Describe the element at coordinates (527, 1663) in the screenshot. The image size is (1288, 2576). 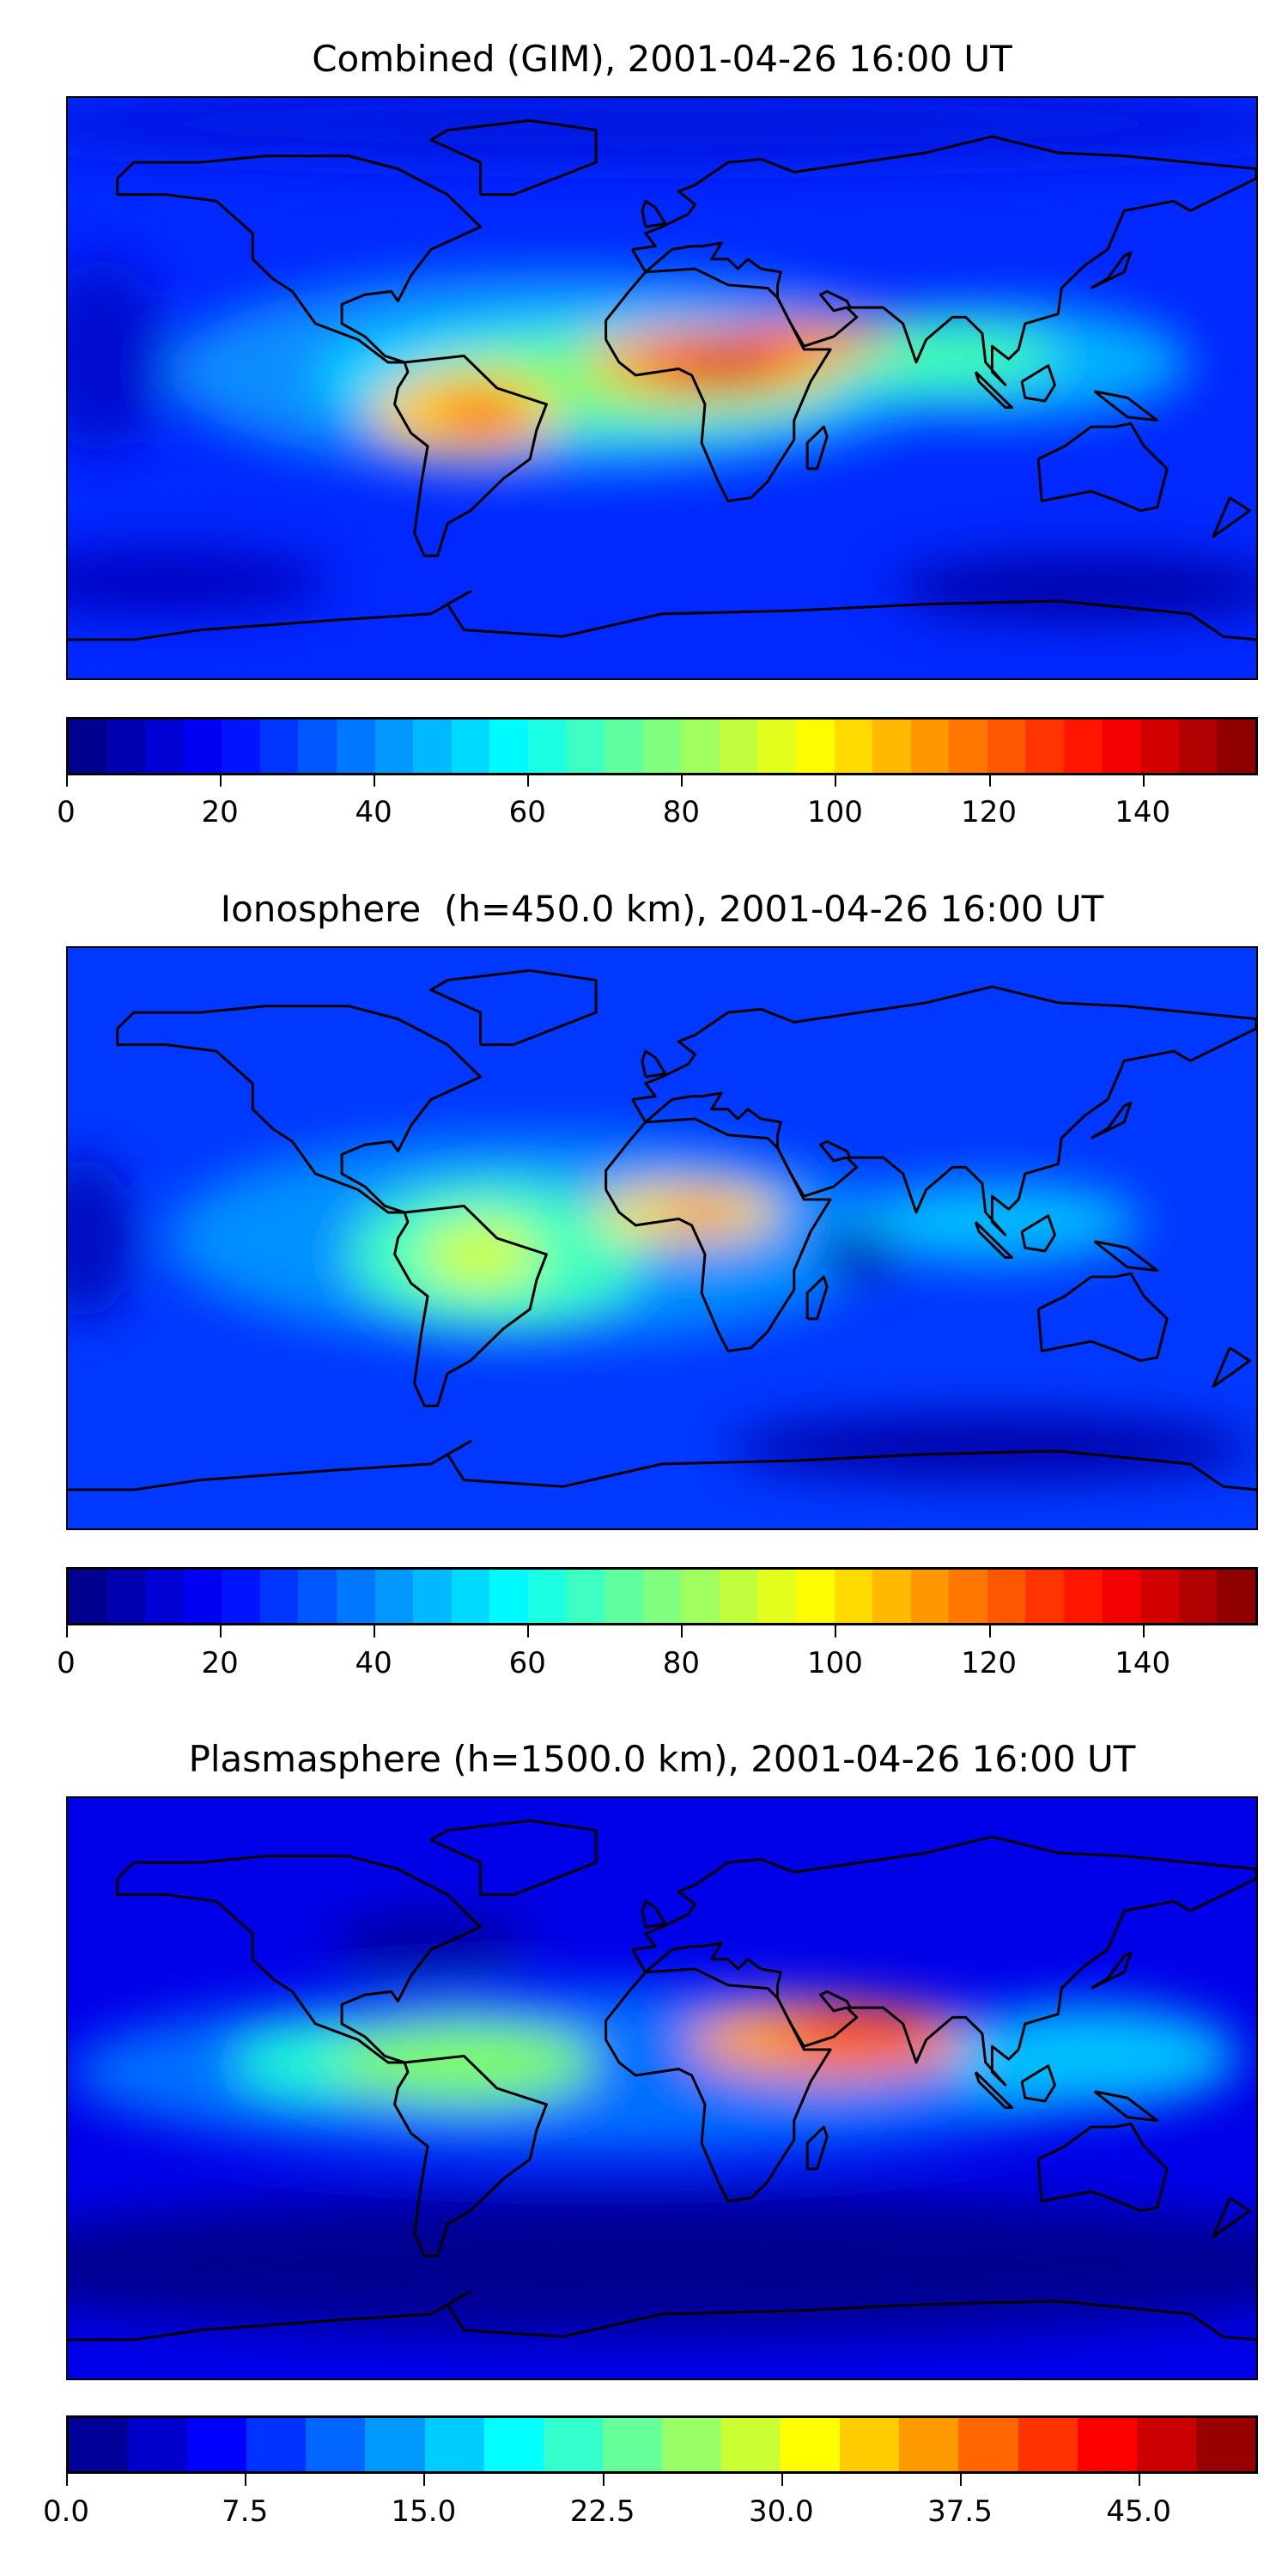
I see `colorbar-tick-label: 60` at that location.